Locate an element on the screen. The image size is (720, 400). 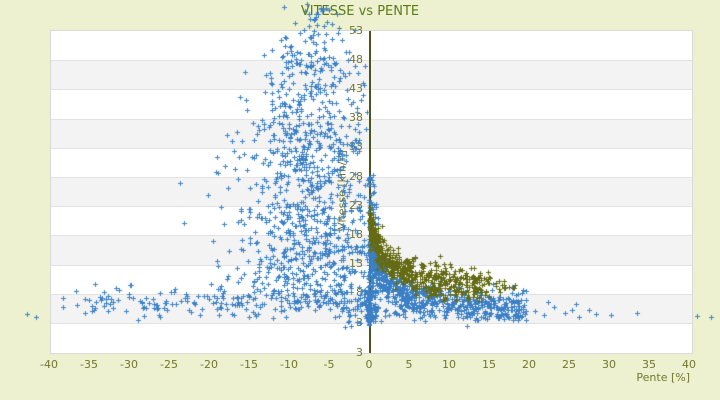
y-tick-label: 3 is located at coordinates (359, 322).